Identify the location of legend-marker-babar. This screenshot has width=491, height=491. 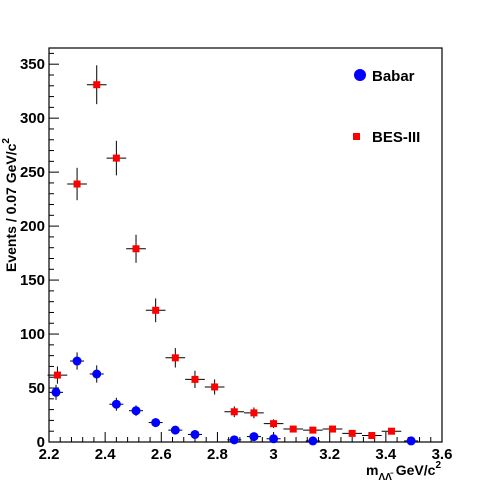
(360, 75).